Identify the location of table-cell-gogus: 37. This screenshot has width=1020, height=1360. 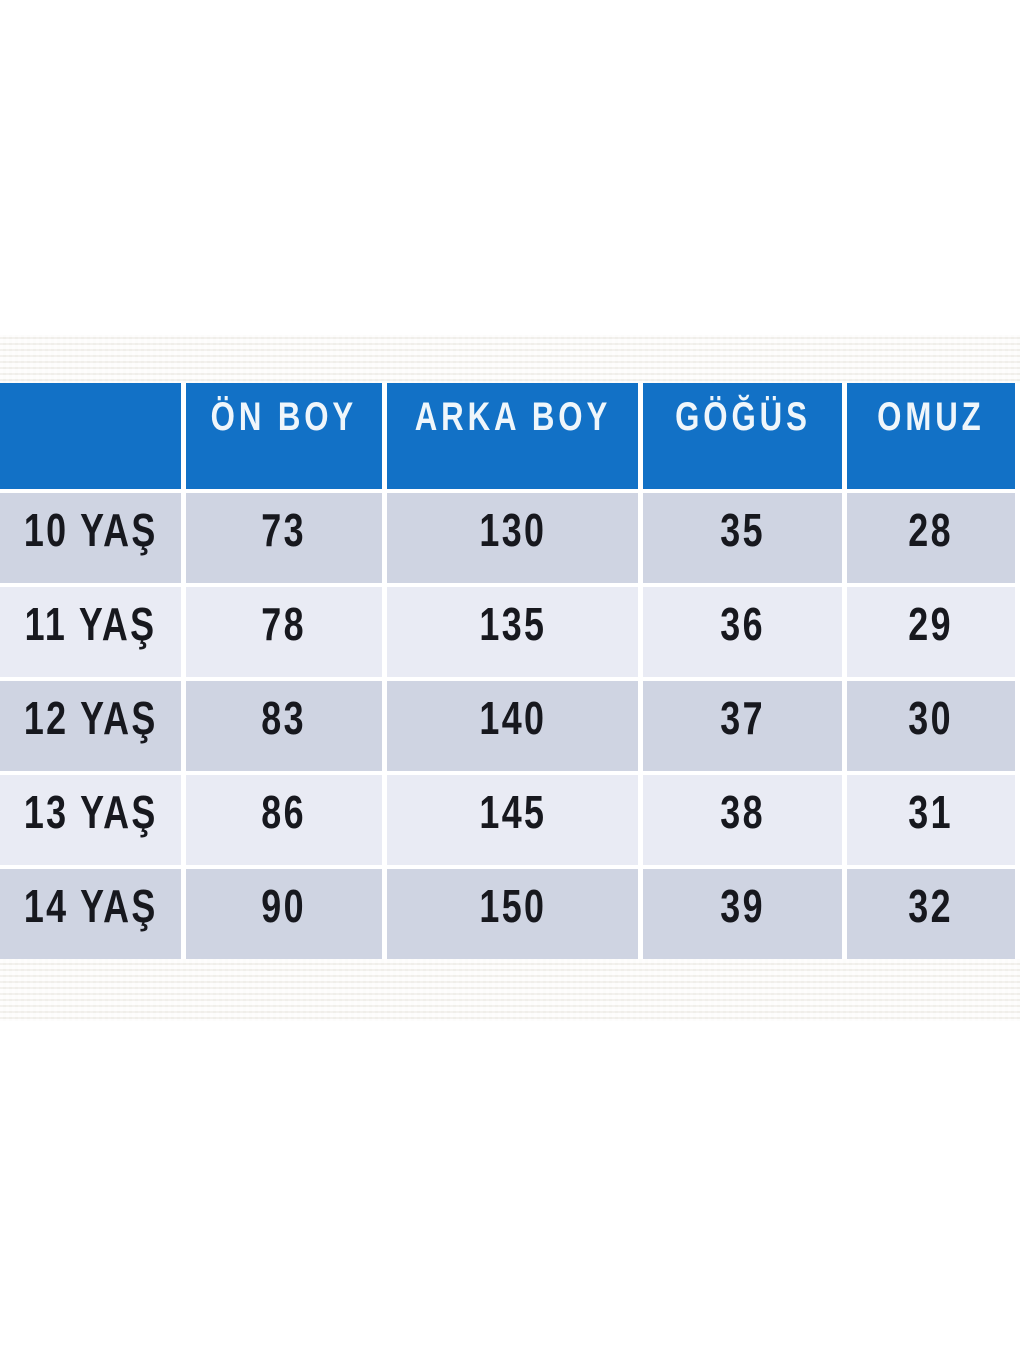
(742, 726).